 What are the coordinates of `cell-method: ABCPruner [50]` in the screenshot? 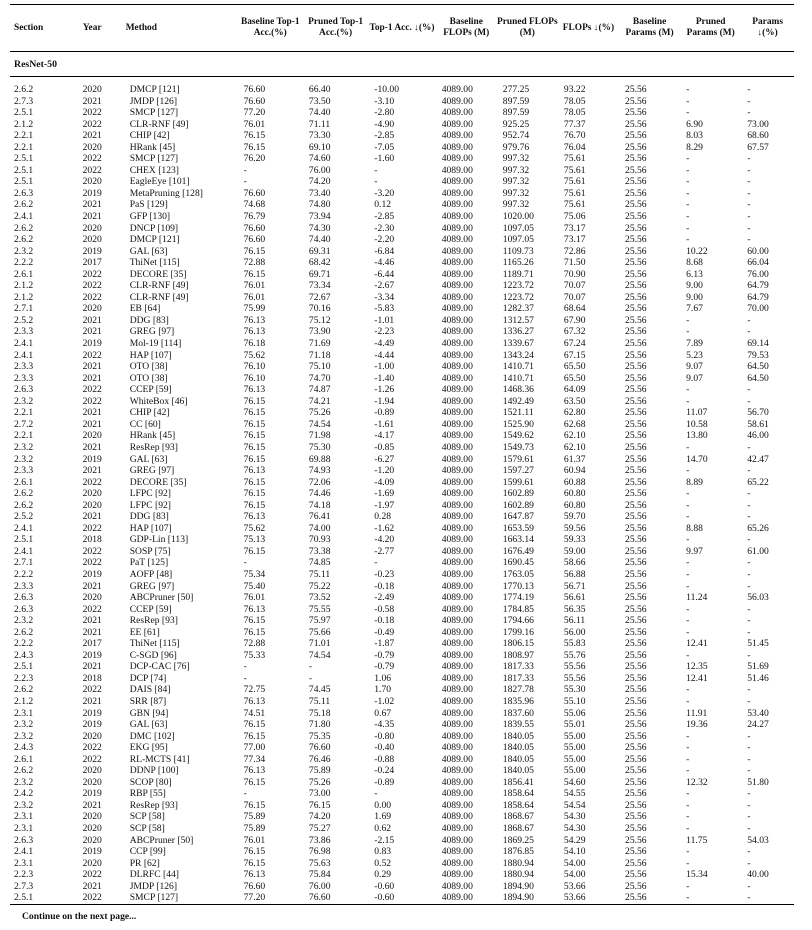 It's located at (161, 598).